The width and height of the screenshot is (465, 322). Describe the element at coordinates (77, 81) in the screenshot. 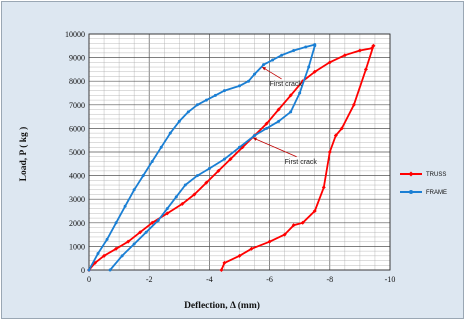

I see `y-tick-label: 8000` at that location.